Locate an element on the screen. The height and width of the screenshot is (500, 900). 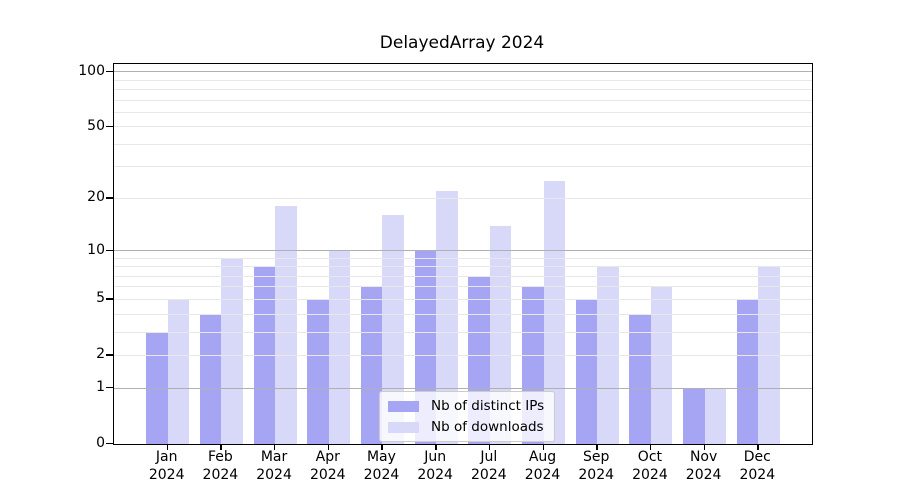
x-tick-label-mar: Mar 2024 is located at coordinates (274, 466).